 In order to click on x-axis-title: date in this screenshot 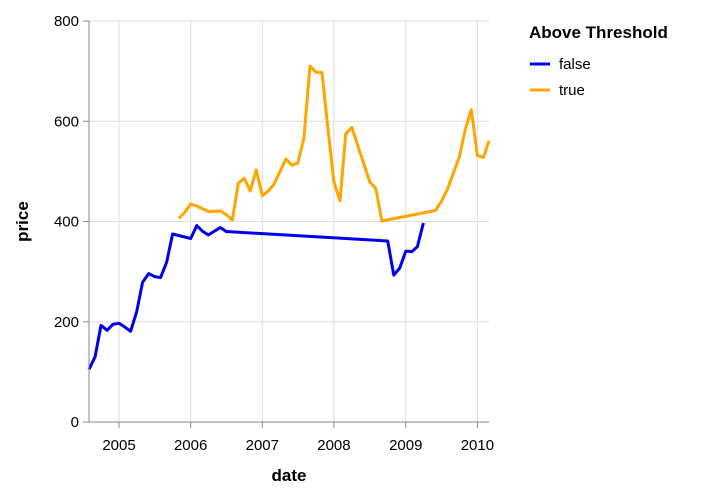, I will do `click(289, 475)`.